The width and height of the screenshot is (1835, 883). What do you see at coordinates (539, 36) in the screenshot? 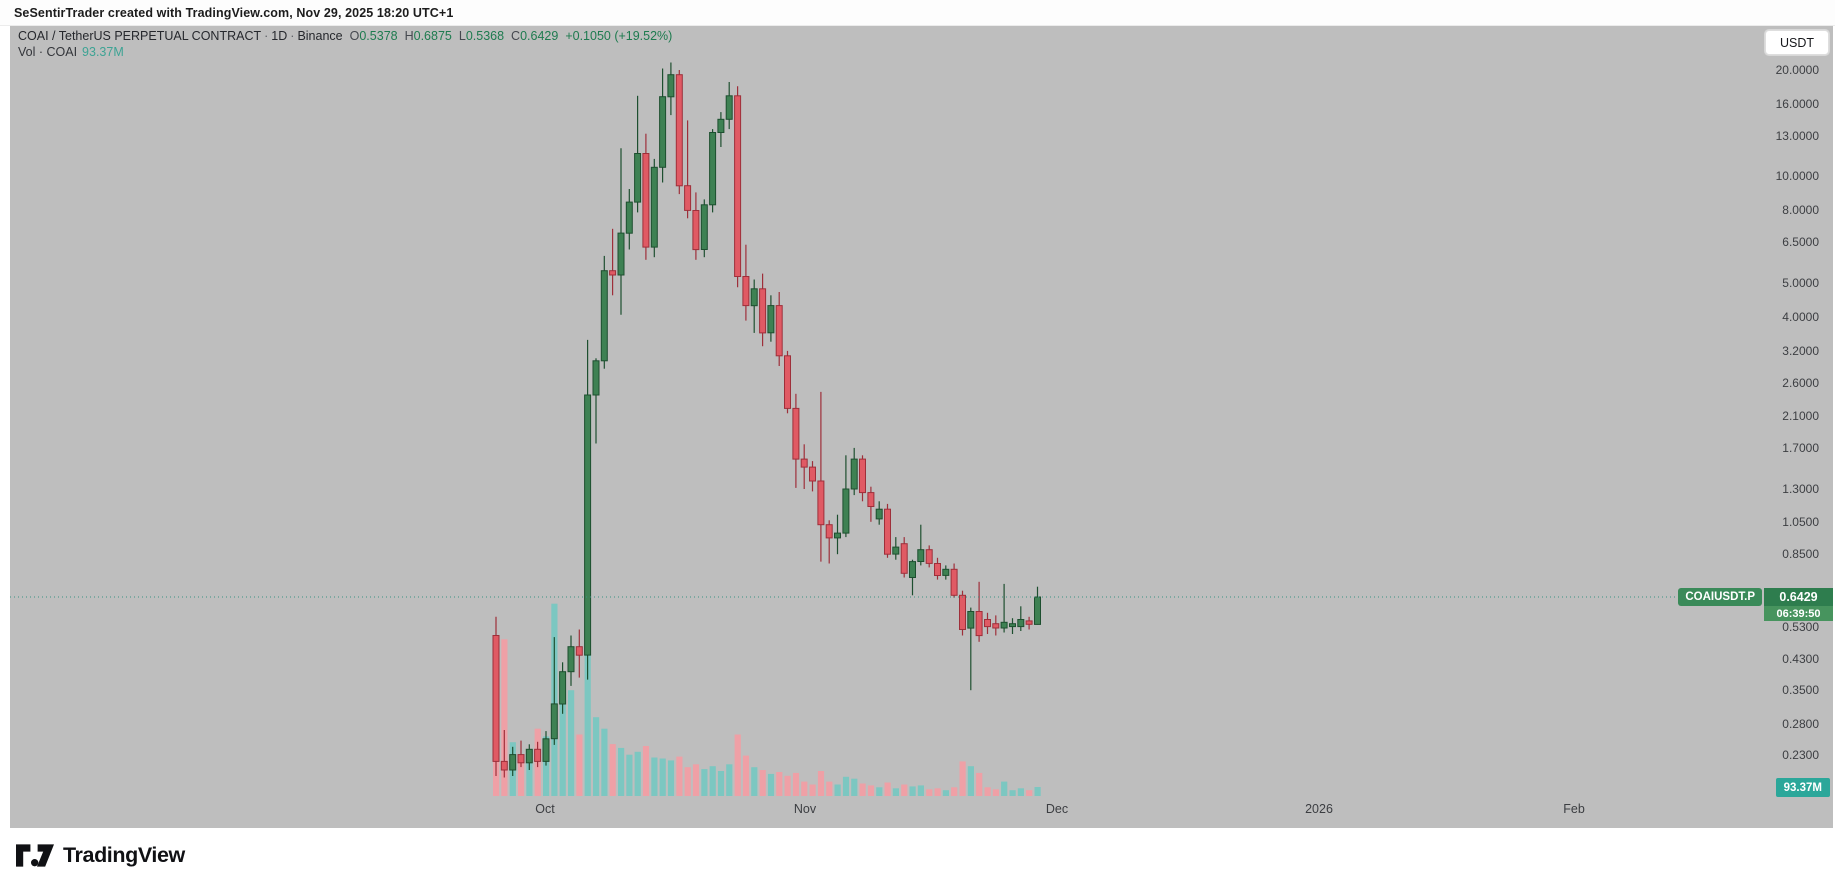
I see `close-value: 0.6429` at bounding box center [539, 36].